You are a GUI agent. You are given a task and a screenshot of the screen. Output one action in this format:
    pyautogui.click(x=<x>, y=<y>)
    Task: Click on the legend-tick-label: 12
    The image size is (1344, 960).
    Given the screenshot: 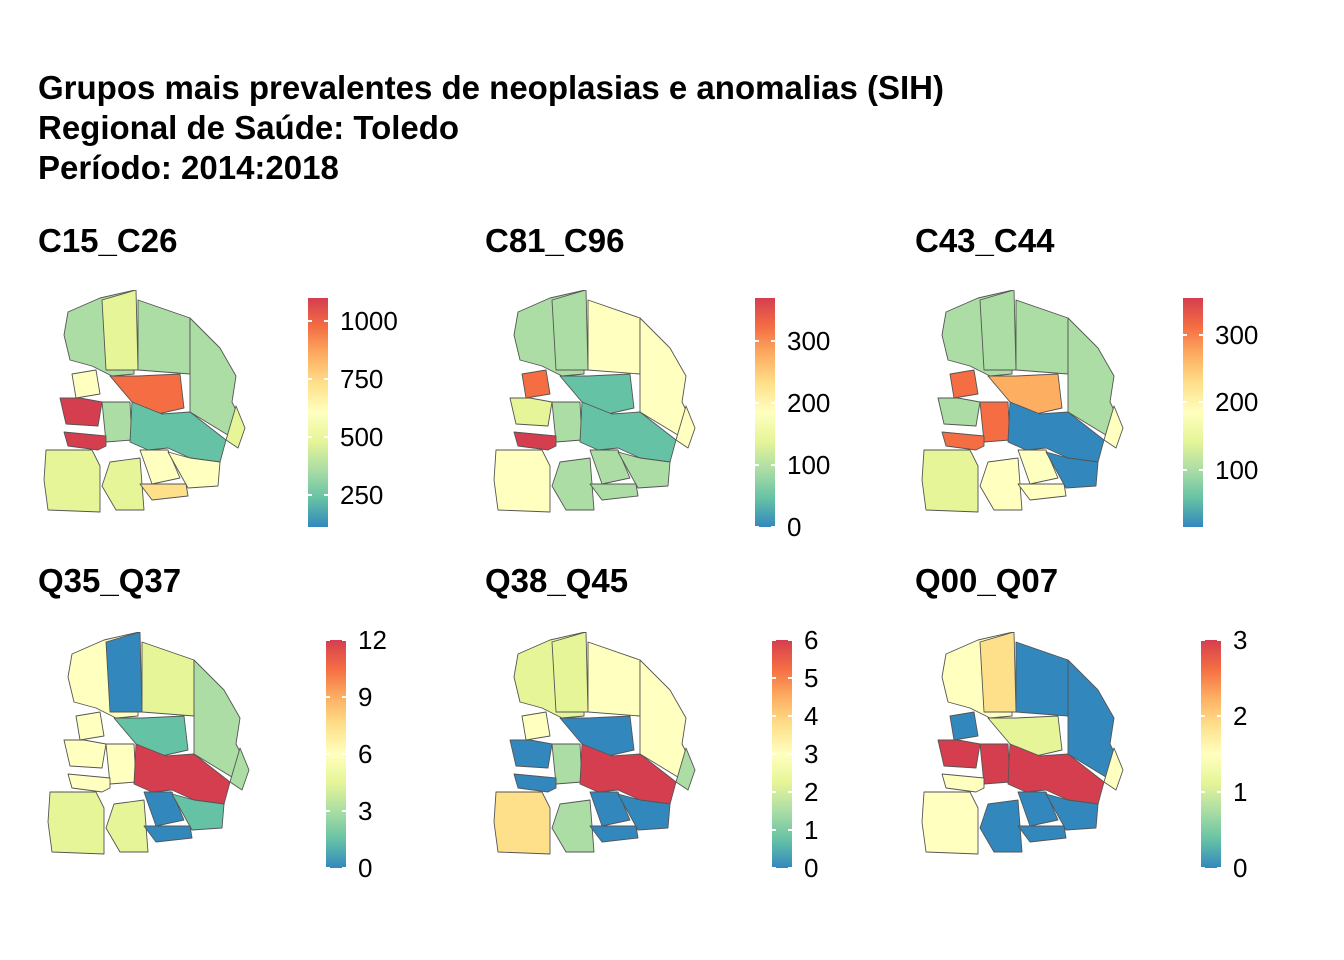 What is the action you would take?
    pyautogui.click(x=372, y=640)
    